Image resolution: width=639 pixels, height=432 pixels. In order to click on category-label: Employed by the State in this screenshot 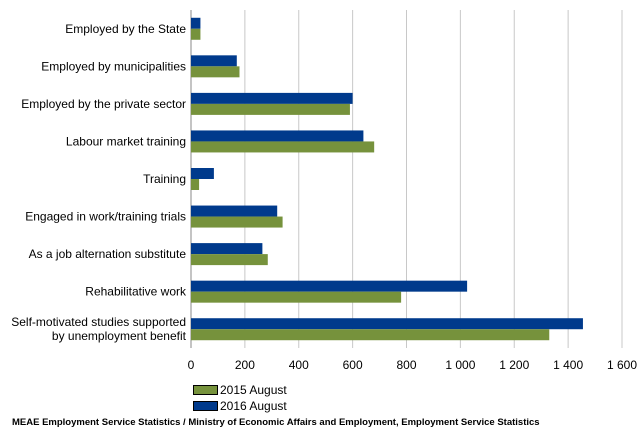, I will do `click(125, 29)`.